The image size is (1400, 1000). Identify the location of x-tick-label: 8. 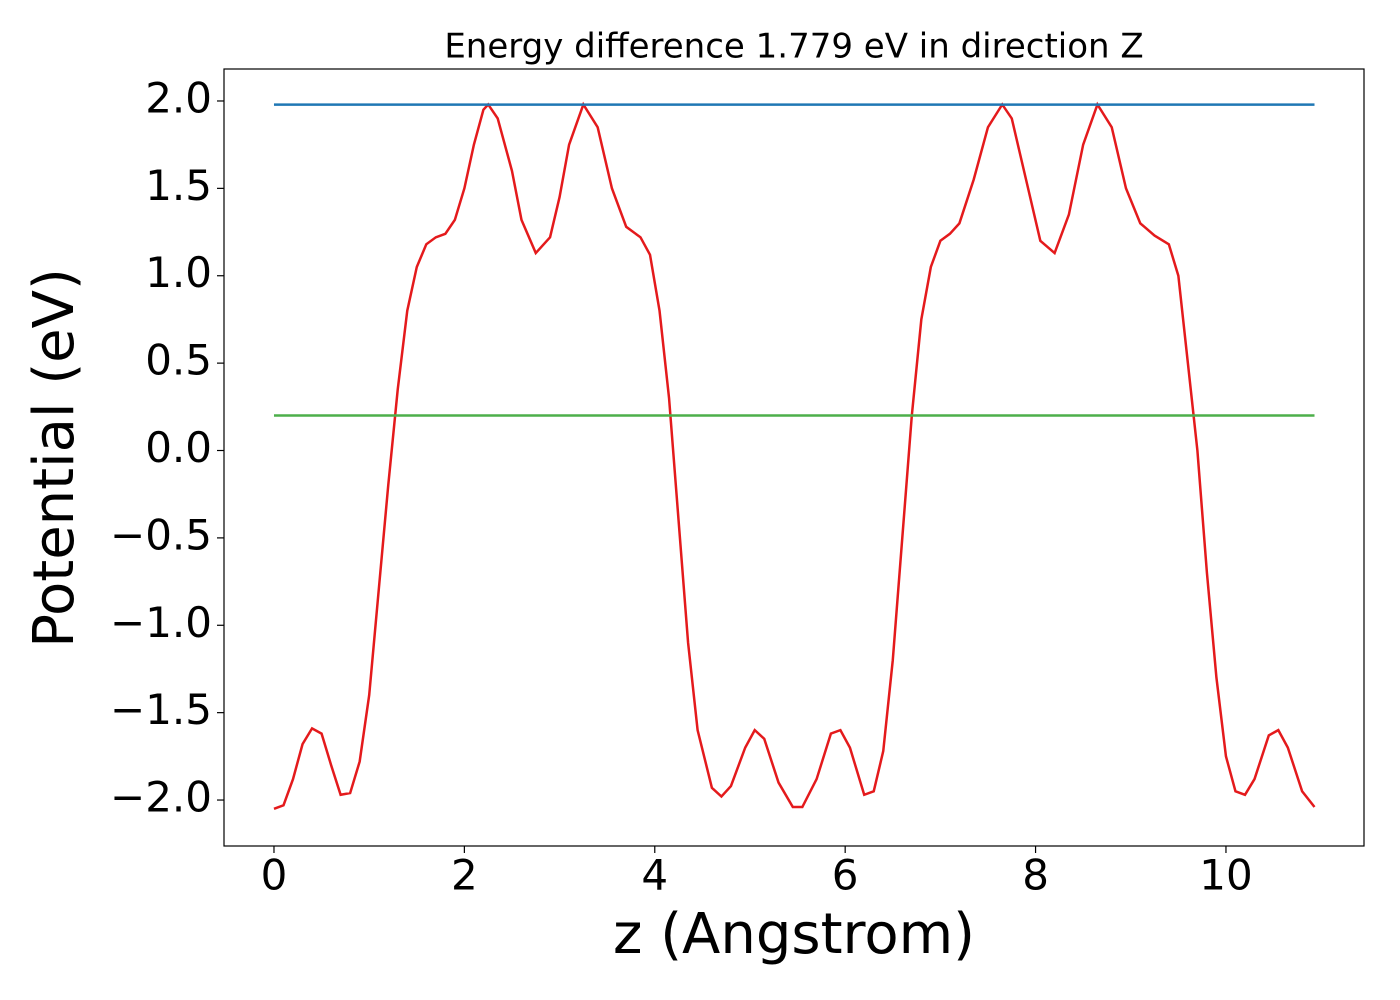
(1035, 875).